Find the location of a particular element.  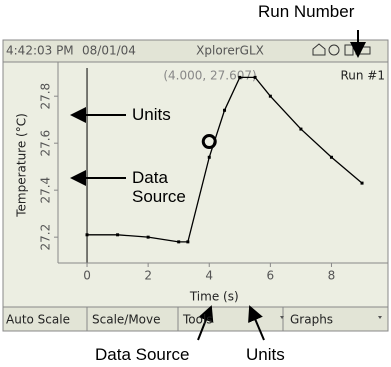

y-axis-title: Temperature (°C) is located at coordinates (22, 165).